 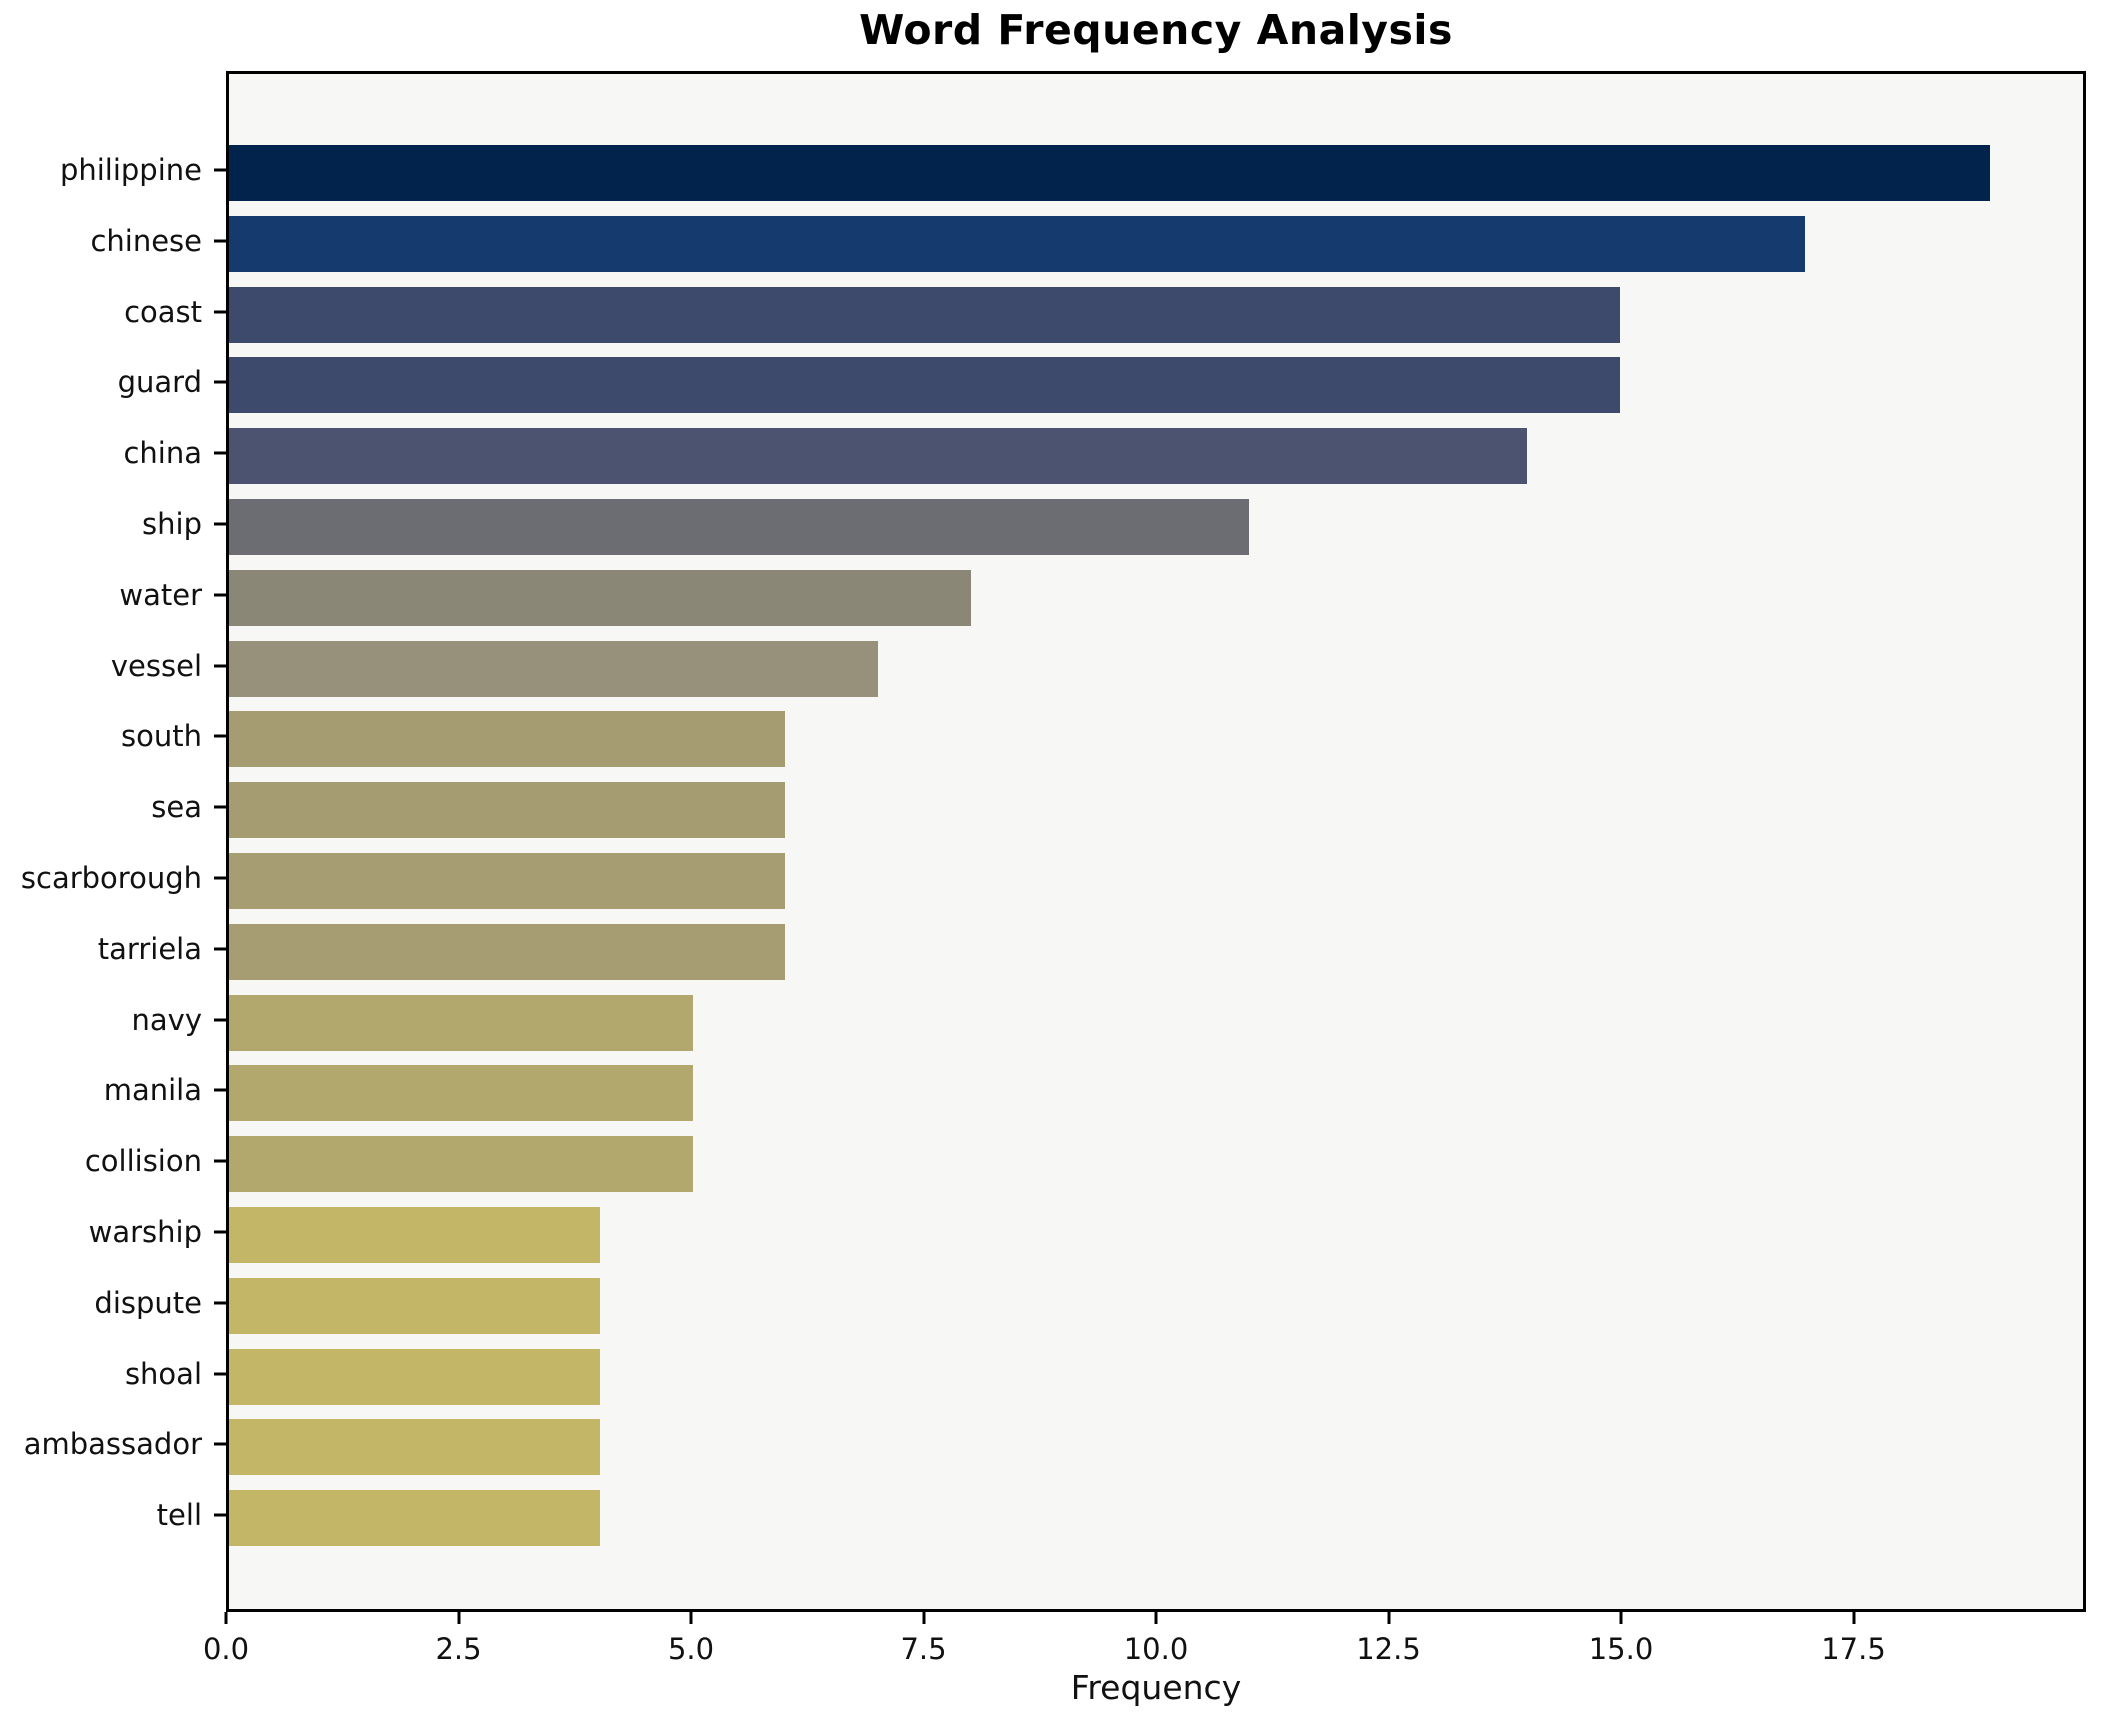 I want to click on y-tick-label-ambassador: ambassador, so click(x=112, y=1444).